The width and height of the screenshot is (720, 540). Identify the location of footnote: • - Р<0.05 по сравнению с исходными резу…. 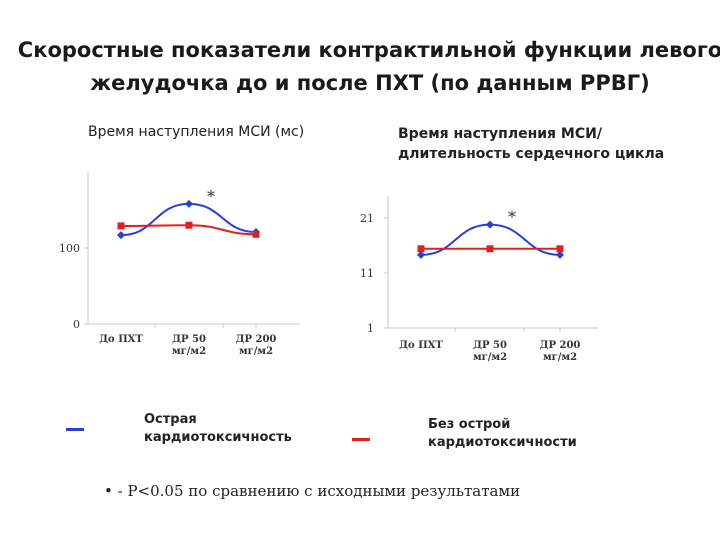
(312, 491).